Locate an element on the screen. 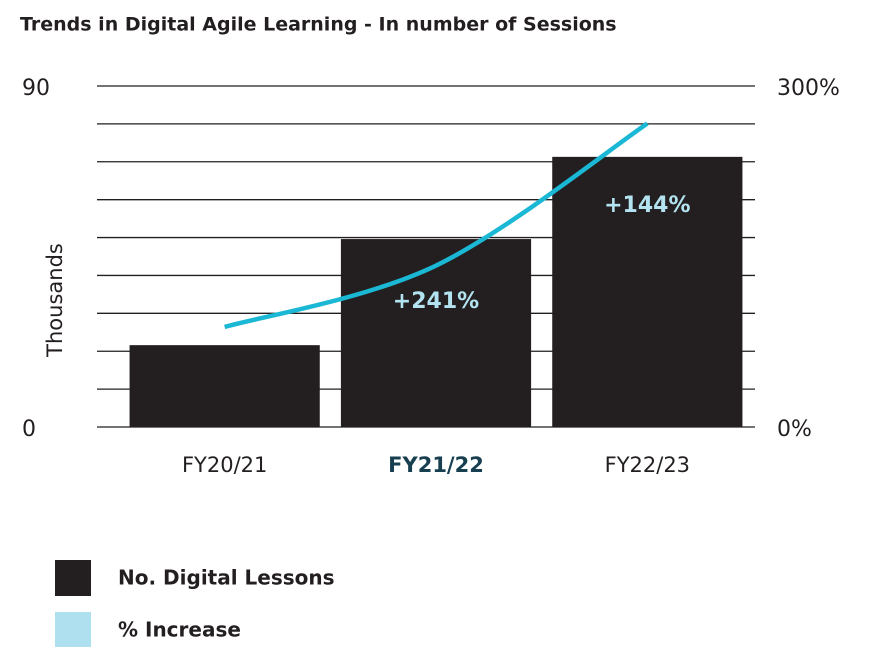 This screenshot has width=877, height=647. x-tick-label: FY22/23 is located at coordinates (647, 465).